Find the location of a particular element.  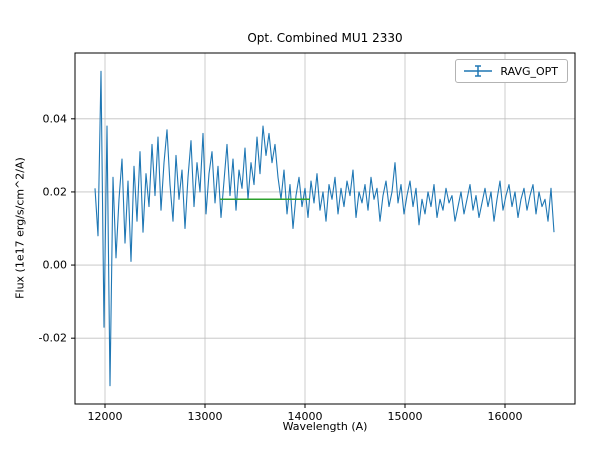

y-axis-label: Flux (1e17 erg/s/cm^2/A) is located at coordinates (20, 228).